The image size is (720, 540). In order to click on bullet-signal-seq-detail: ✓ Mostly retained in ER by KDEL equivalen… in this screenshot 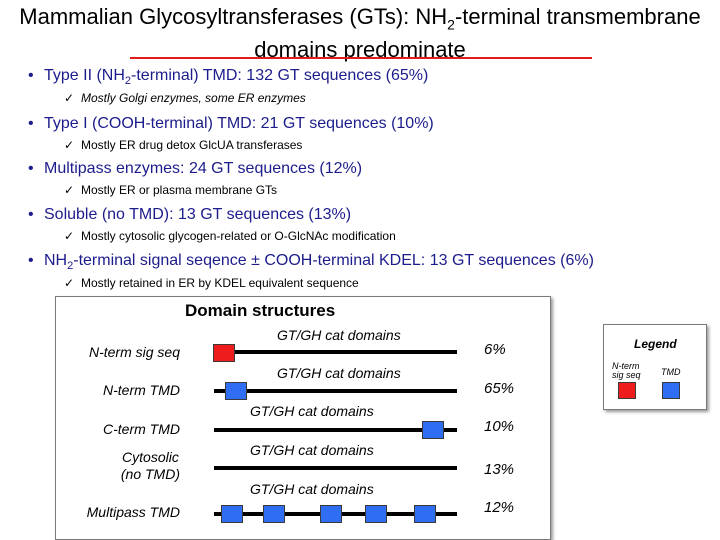, I will do `click(211, 283)`.